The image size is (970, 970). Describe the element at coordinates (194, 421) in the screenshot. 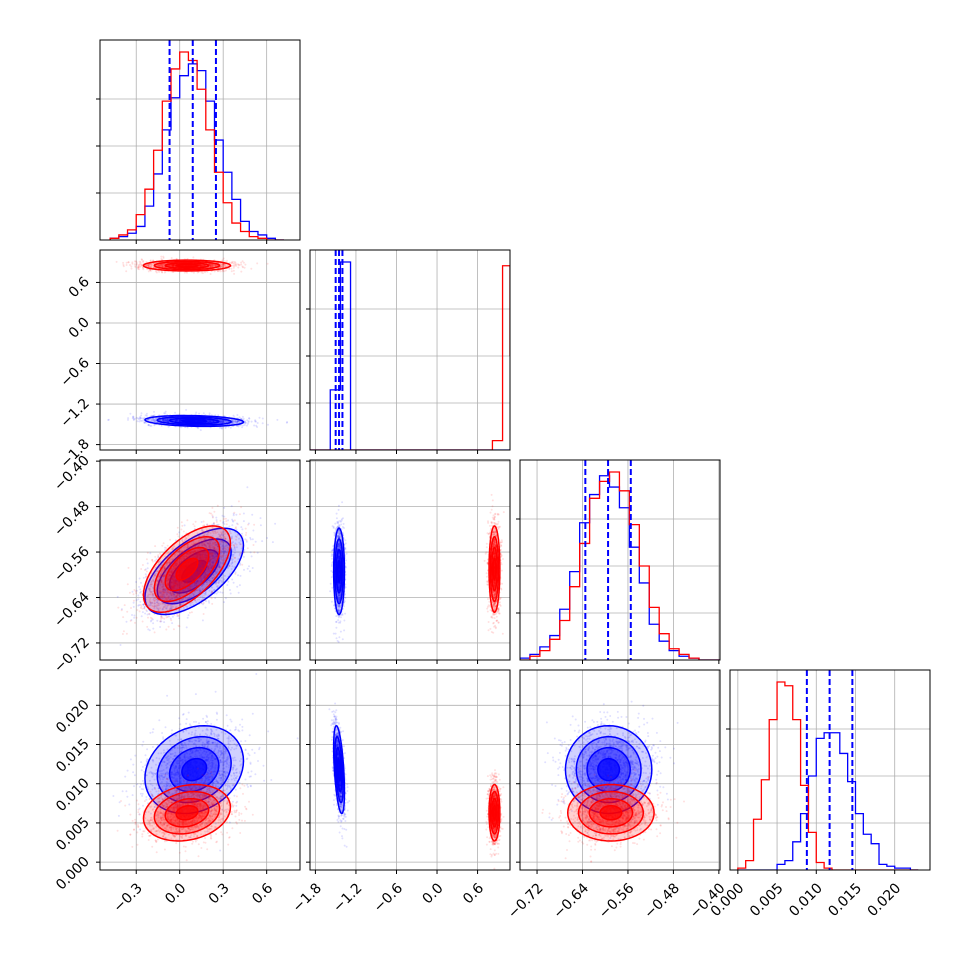

I see `contour-blue` at that location.